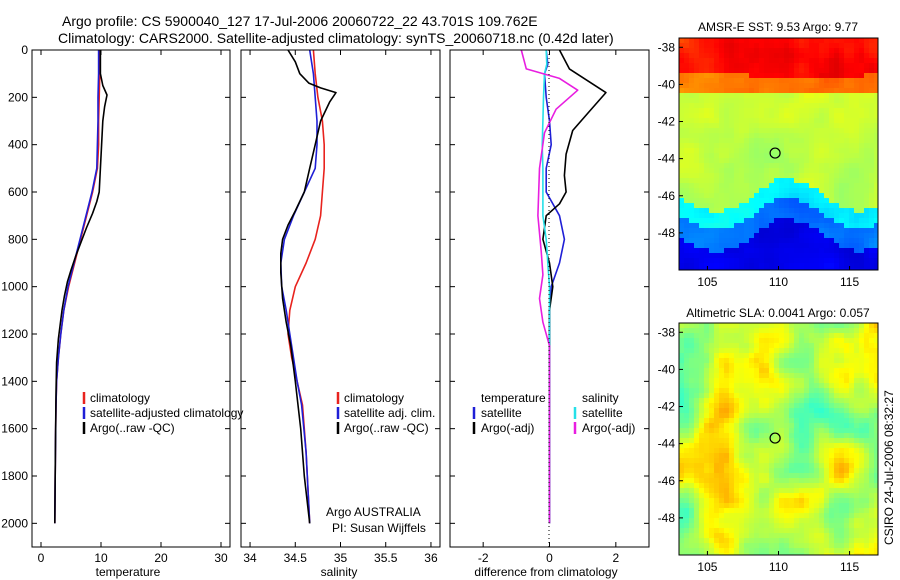  I want to click on legend-climatology-label: climatology, so click(120, 398).